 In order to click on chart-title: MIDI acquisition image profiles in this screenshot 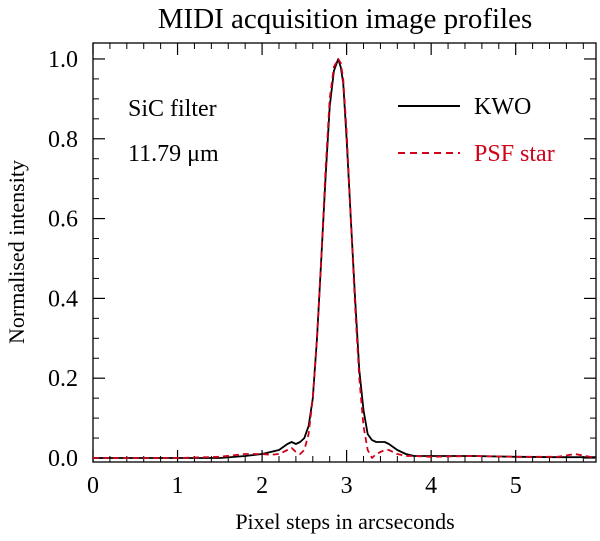, I will do `click(345, 19)`.